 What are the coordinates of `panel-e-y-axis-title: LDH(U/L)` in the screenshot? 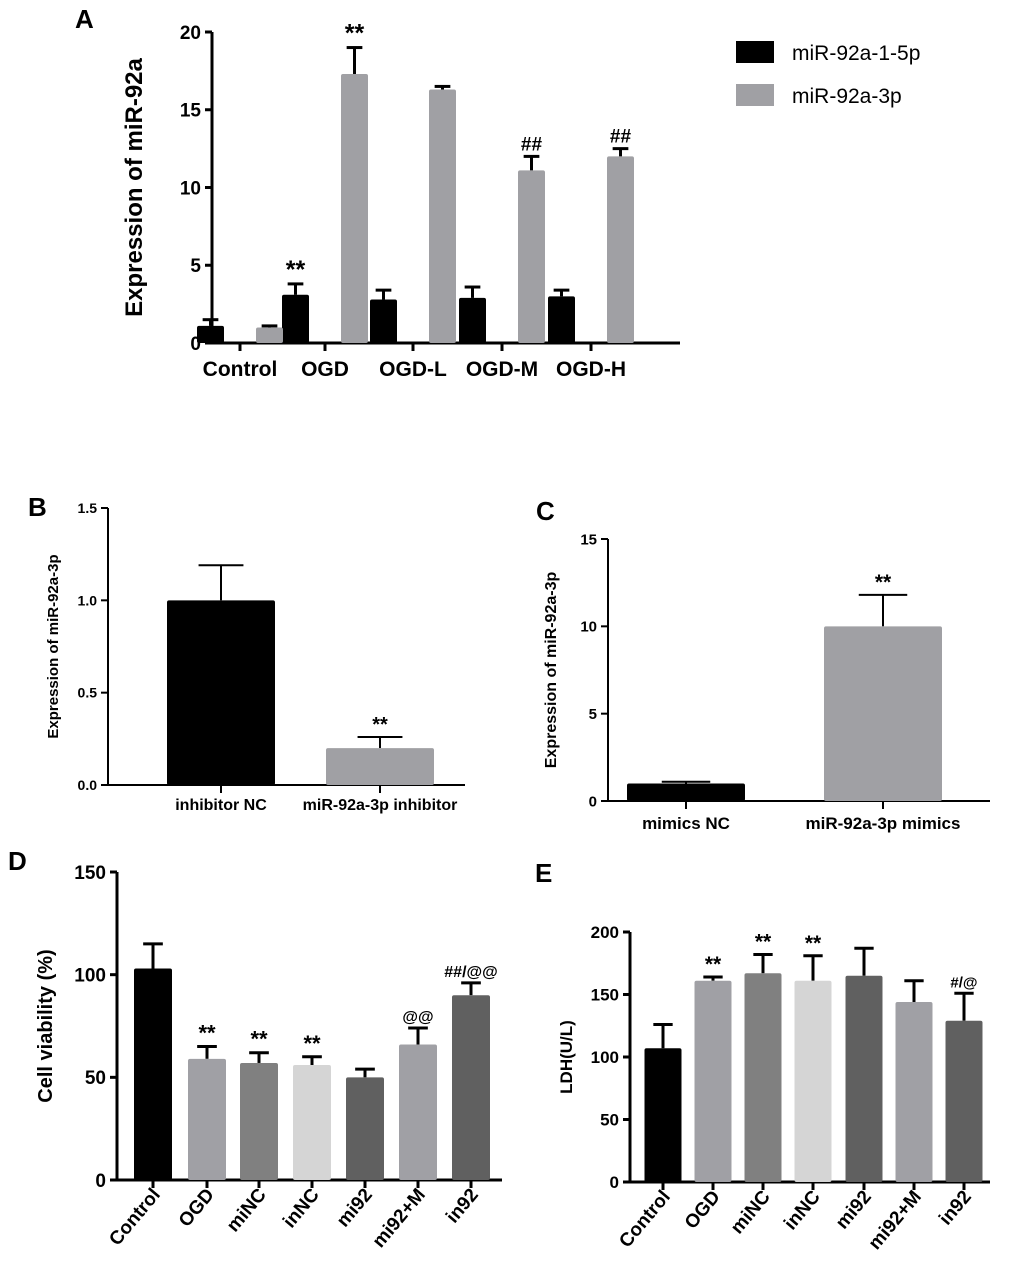 It's located at (566, 1057).